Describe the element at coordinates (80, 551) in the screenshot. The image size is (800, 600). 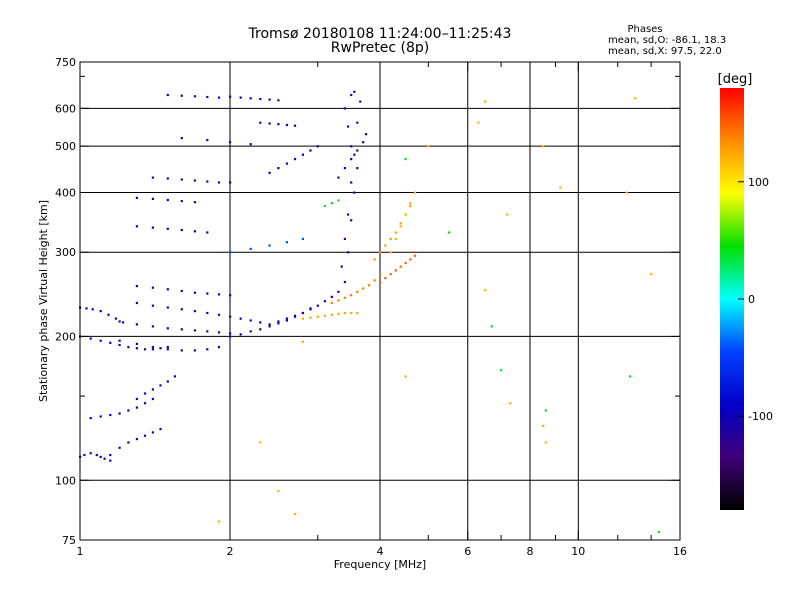
I see `x-tick-label: 1` at that location.